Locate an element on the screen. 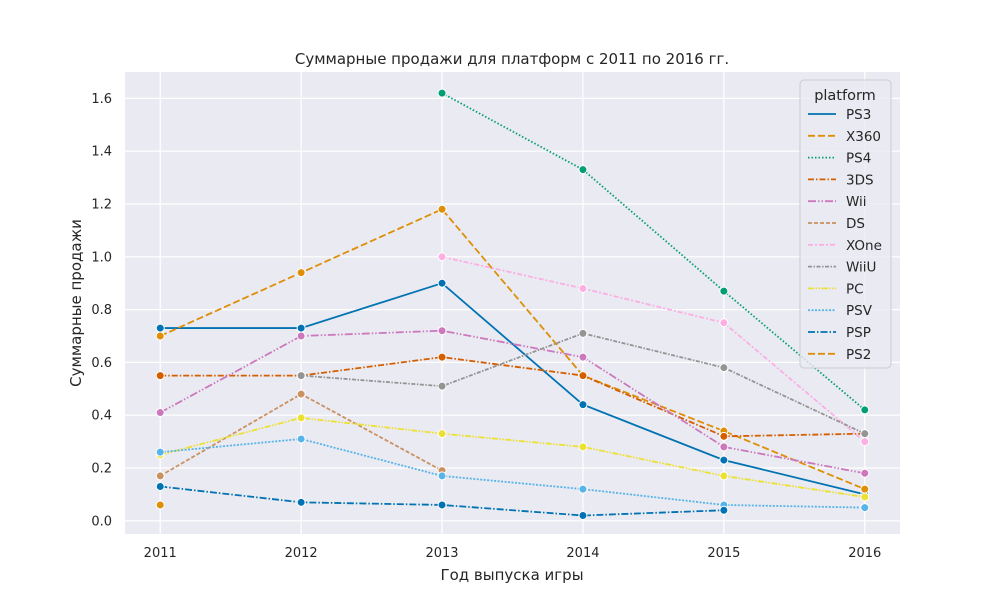 The image size is (1000, 600). x-tick-label: 2014 is located at coordinates (582, 553).